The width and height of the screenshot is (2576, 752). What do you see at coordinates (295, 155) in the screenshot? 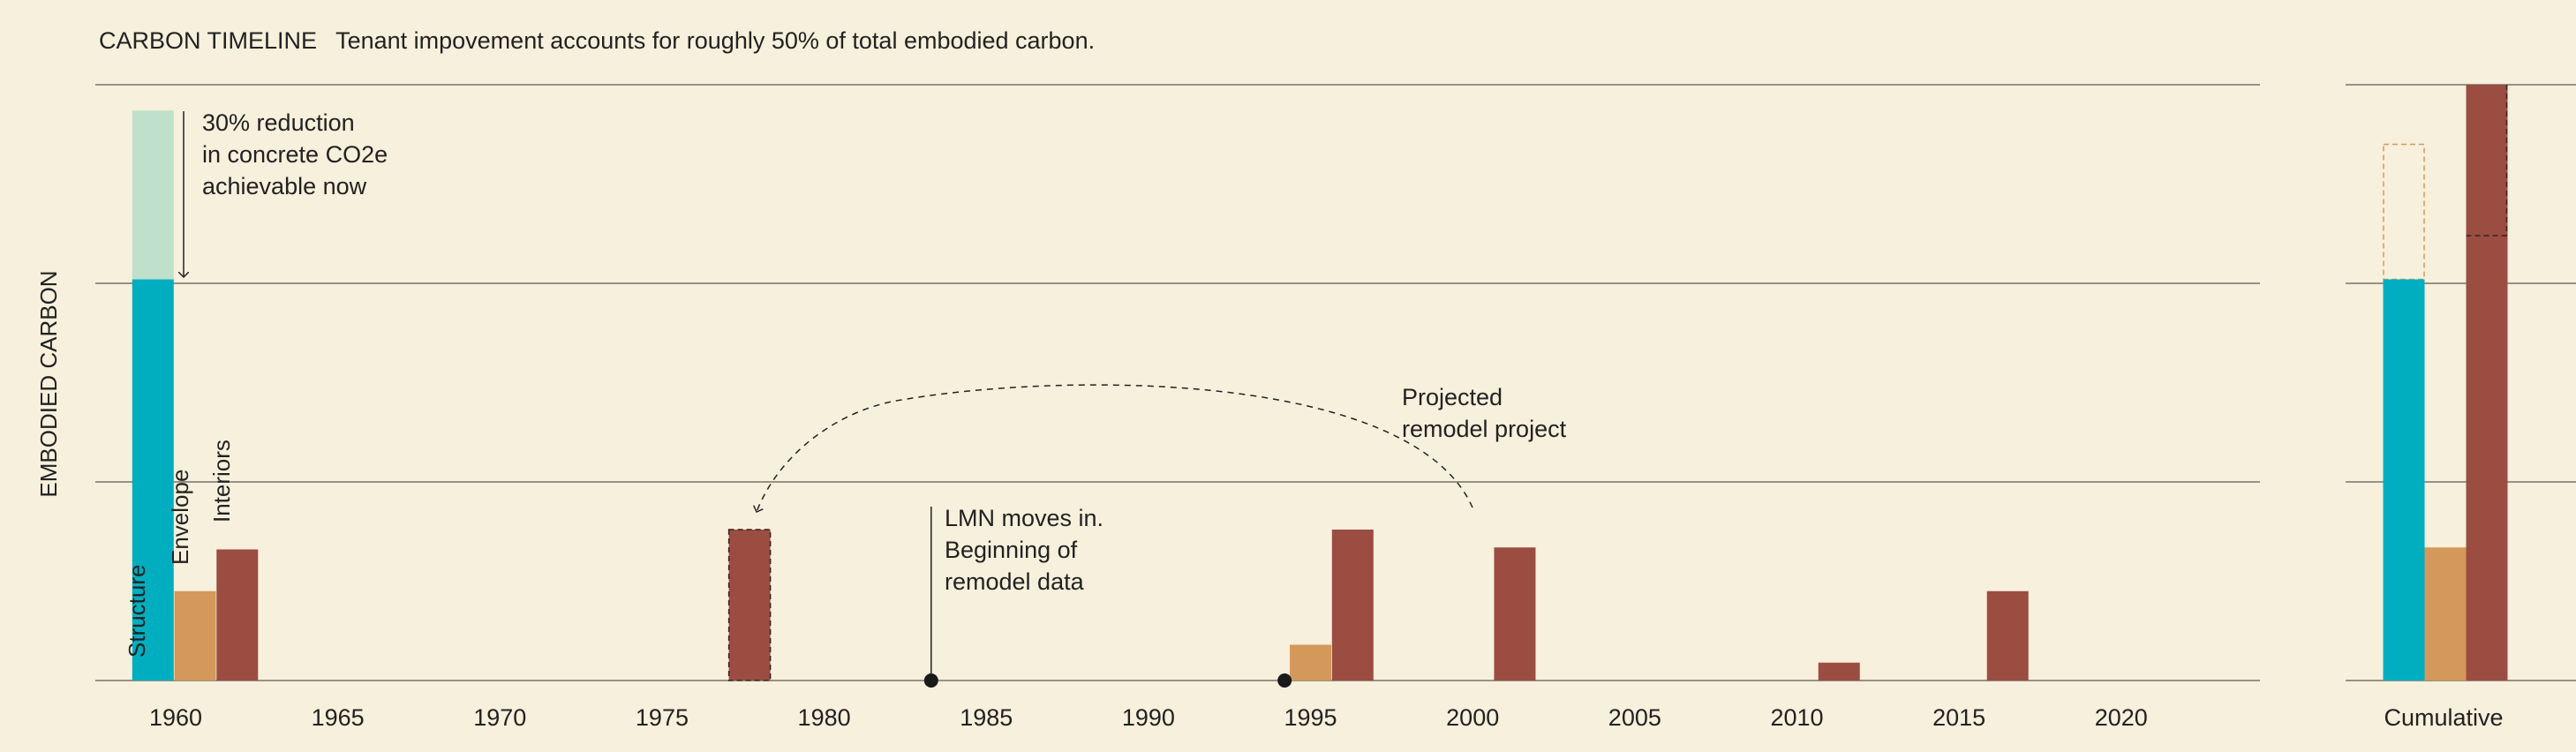
I see `reduction-line-2: in concrete CO2e` at bounding box center [295, 155].